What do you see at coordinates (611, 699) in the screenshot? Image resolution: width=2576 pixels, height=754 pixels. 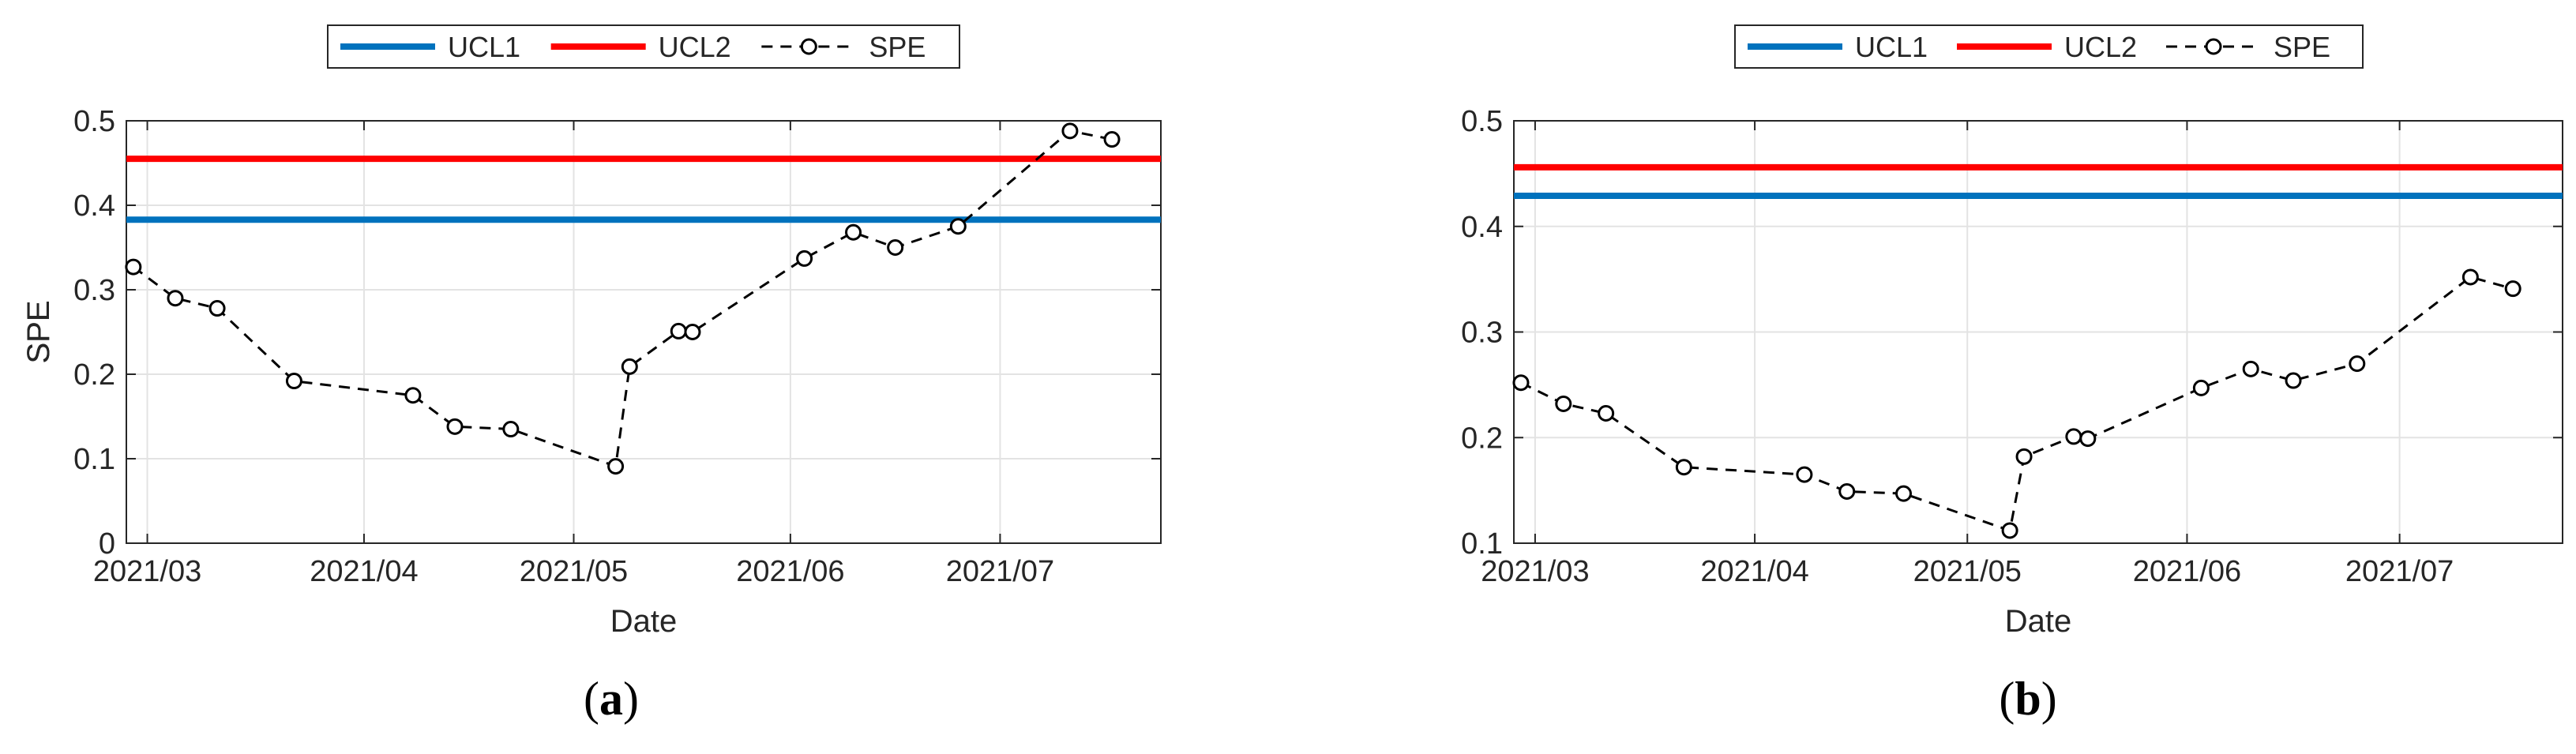 I see `panel-caption: (a)` at bounding box center [611, 699].